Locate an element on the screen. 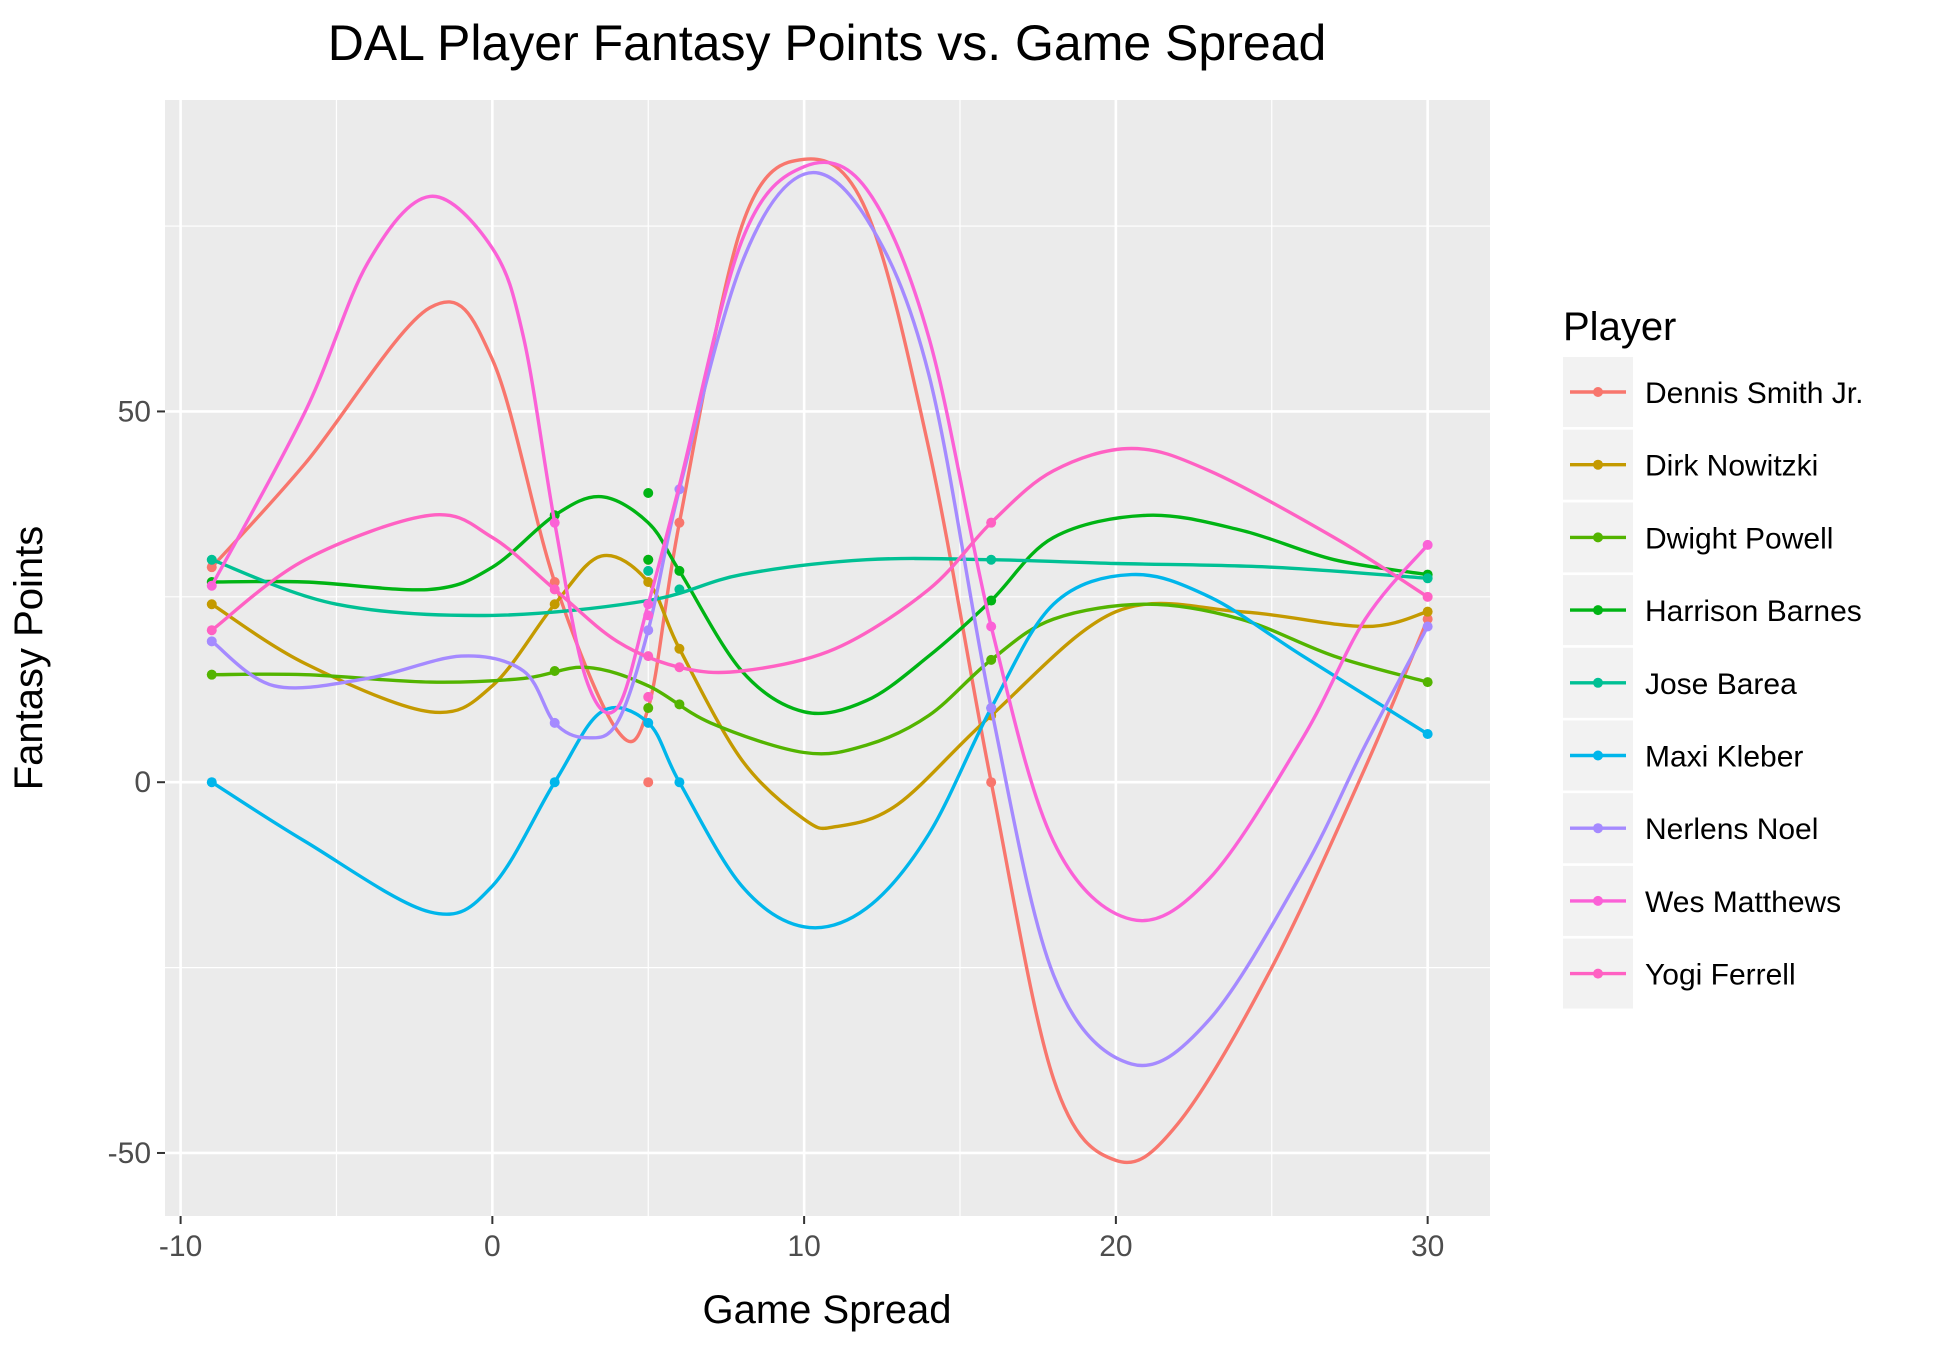 The height and width of the screenshot is (1346, 1941). legend-item-dwight-powell: Dwight Powell is located at coordinates (1698, 537).